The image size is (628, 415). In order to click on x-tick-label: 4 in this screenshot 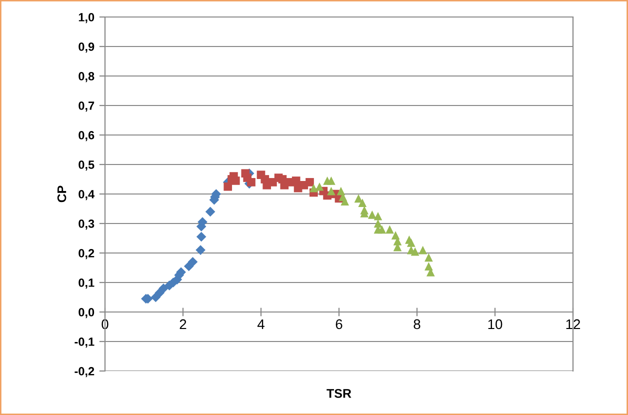, I will do `click(260, 324)`.